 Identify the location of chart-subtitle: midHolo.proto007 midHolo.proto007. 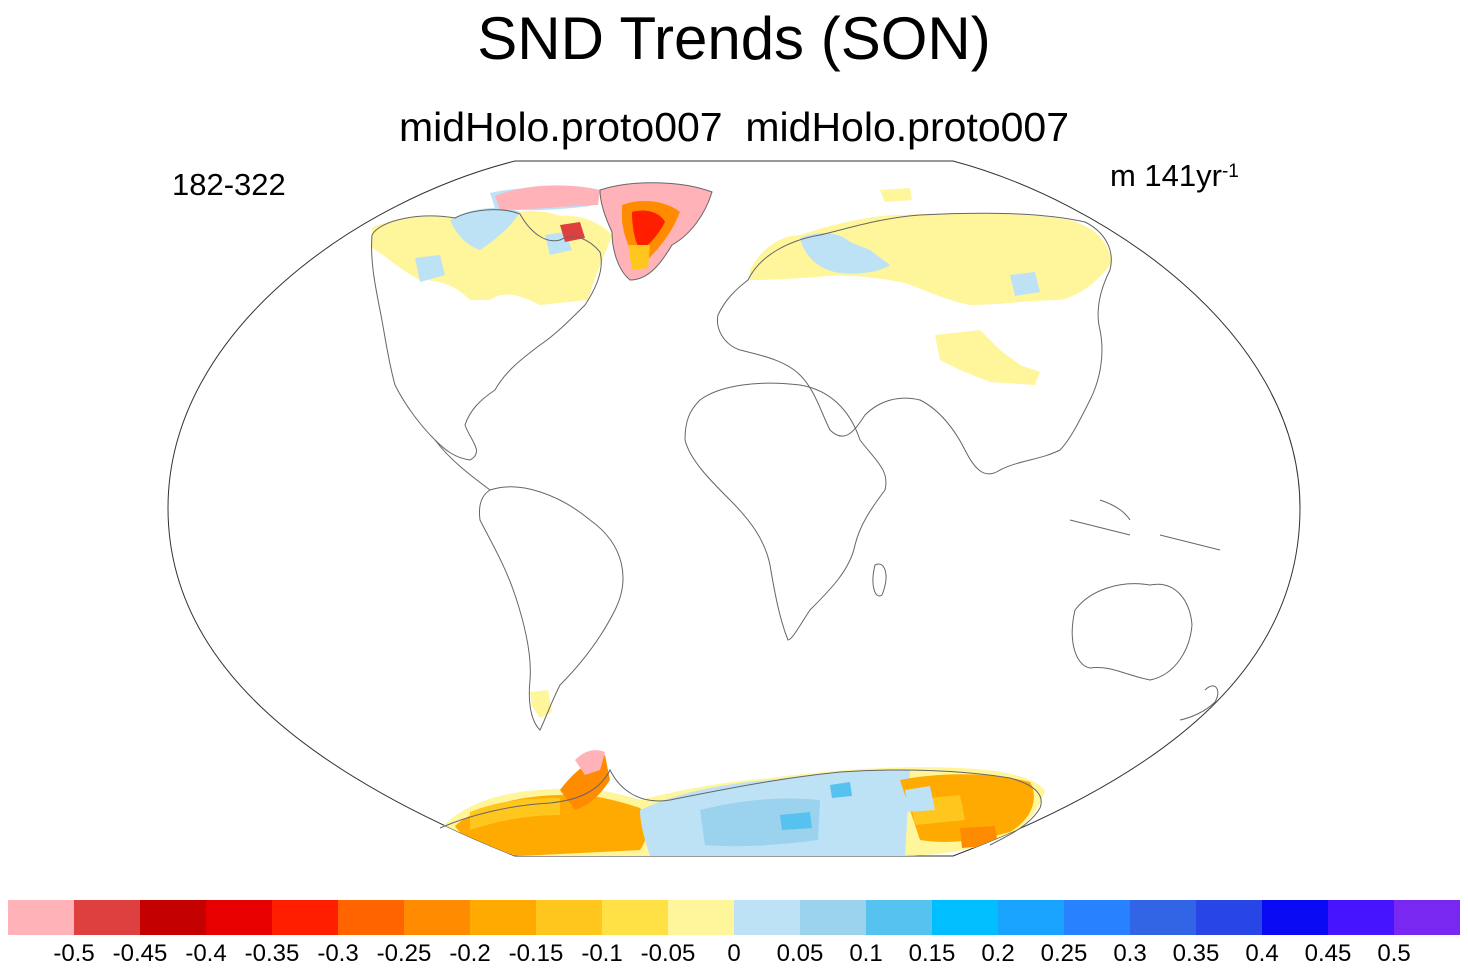
(734, 127).